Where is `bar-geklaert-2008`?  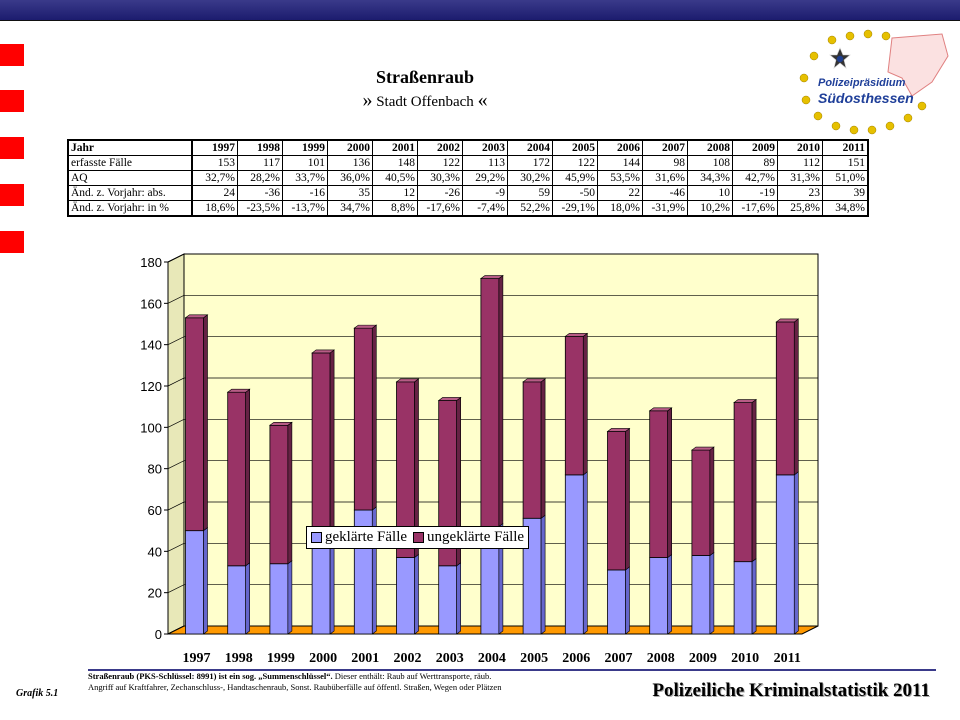 bar-geklaert-2008 is located at coordinates (659, 596).